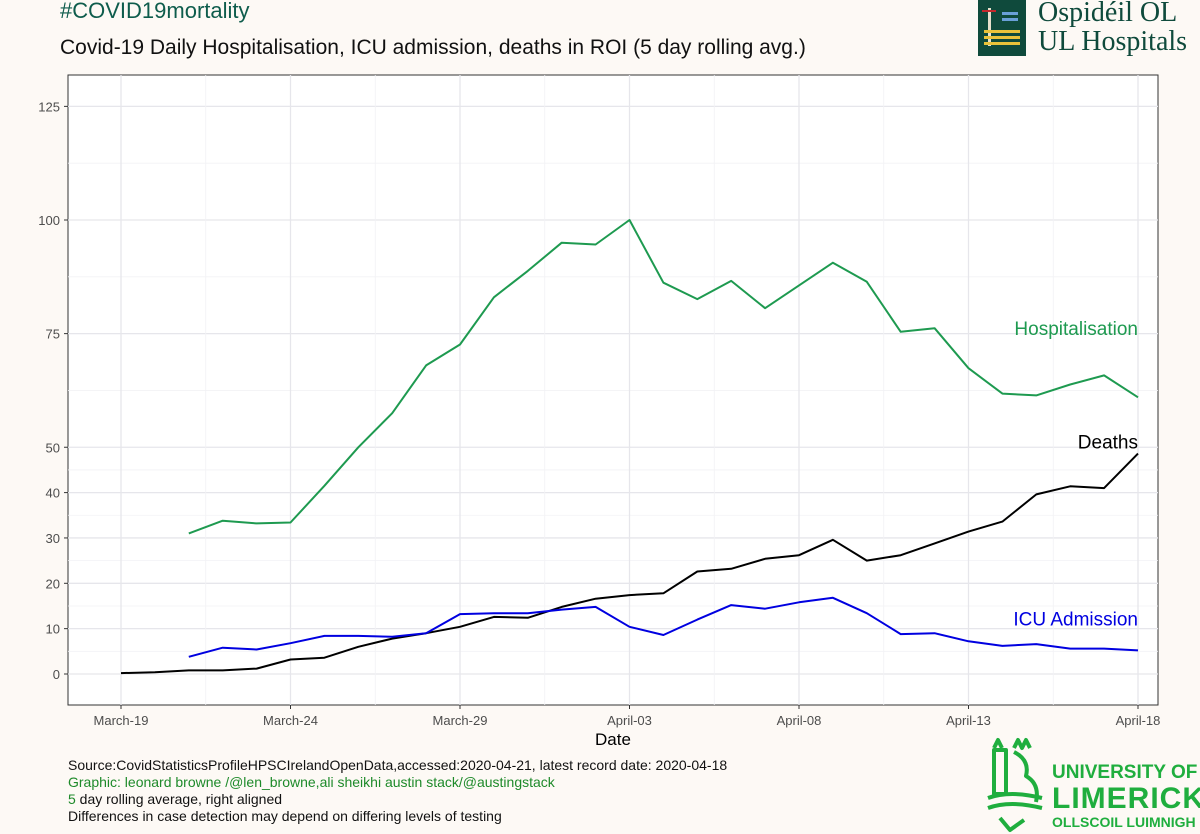  I want to click on rolling-text: day rolling average, right aligned, so click(179, 799).